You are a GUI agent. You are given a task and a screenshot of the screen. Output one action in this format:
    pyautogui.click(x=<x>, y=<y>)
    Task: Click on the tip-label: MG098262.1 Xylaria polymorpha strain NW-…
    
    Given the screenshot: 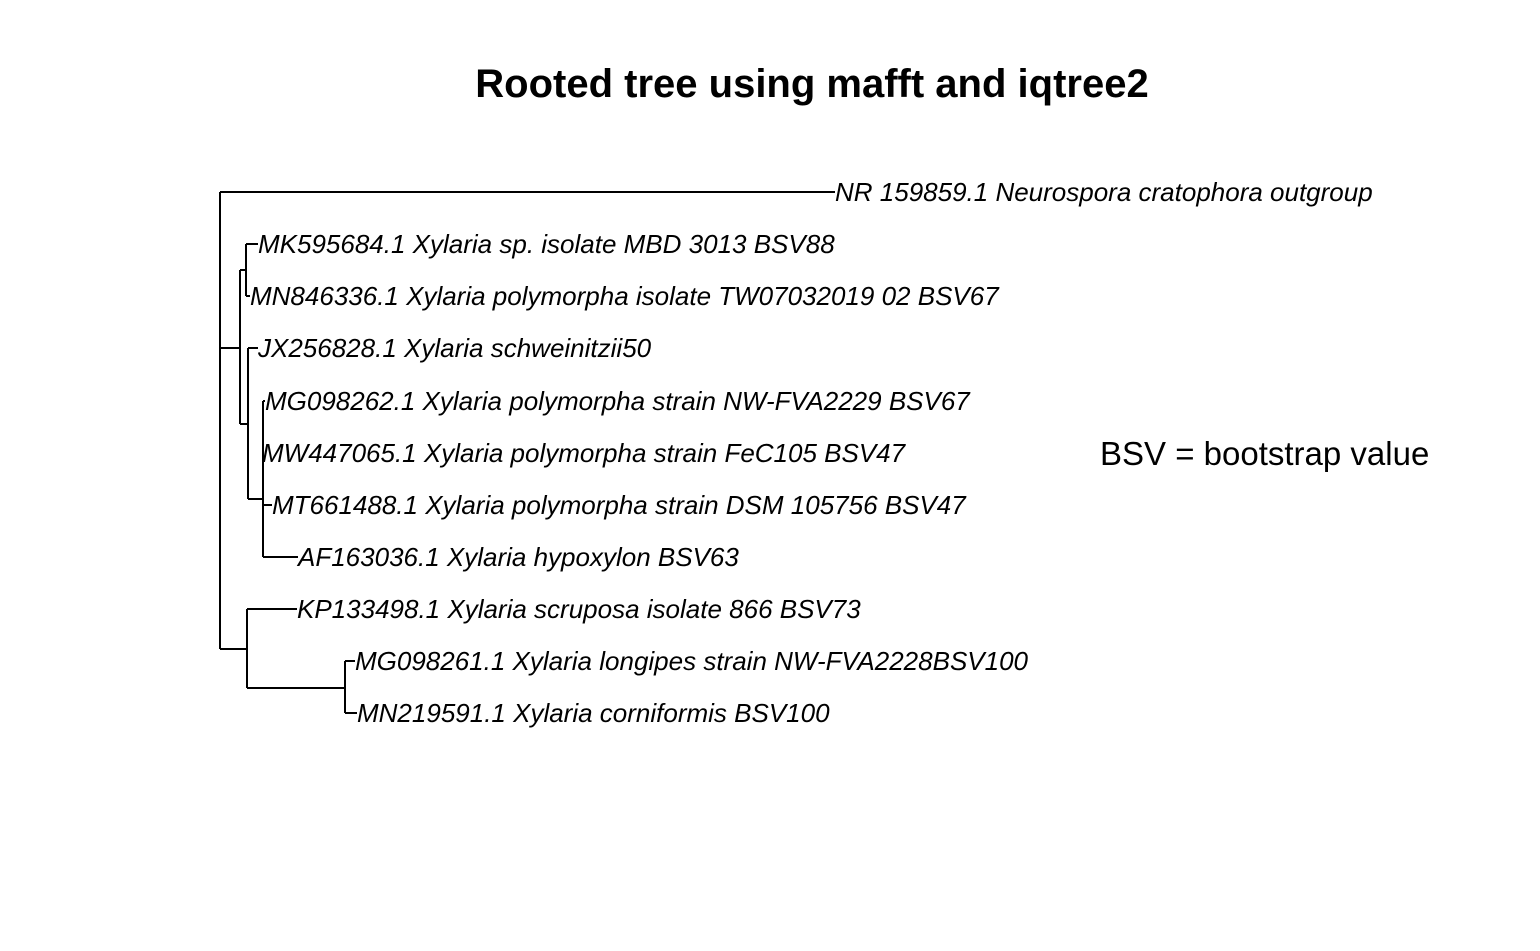 What is the action you would take?
    pyautogui.click(x=618, y=401)
    